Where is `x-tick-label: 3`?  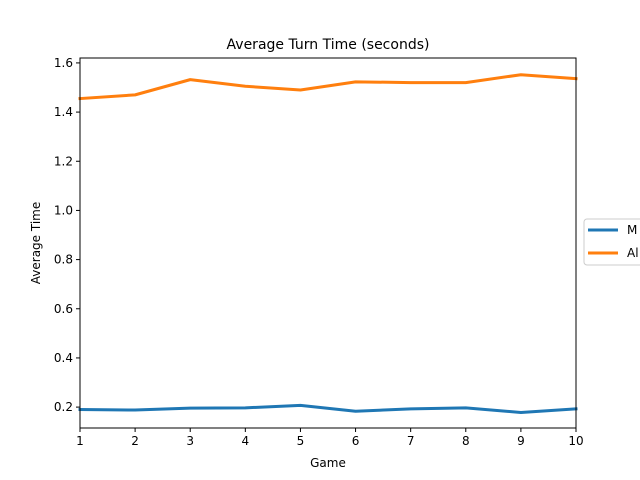
x-tick-label: 3 is located at coordinates (190, 441).